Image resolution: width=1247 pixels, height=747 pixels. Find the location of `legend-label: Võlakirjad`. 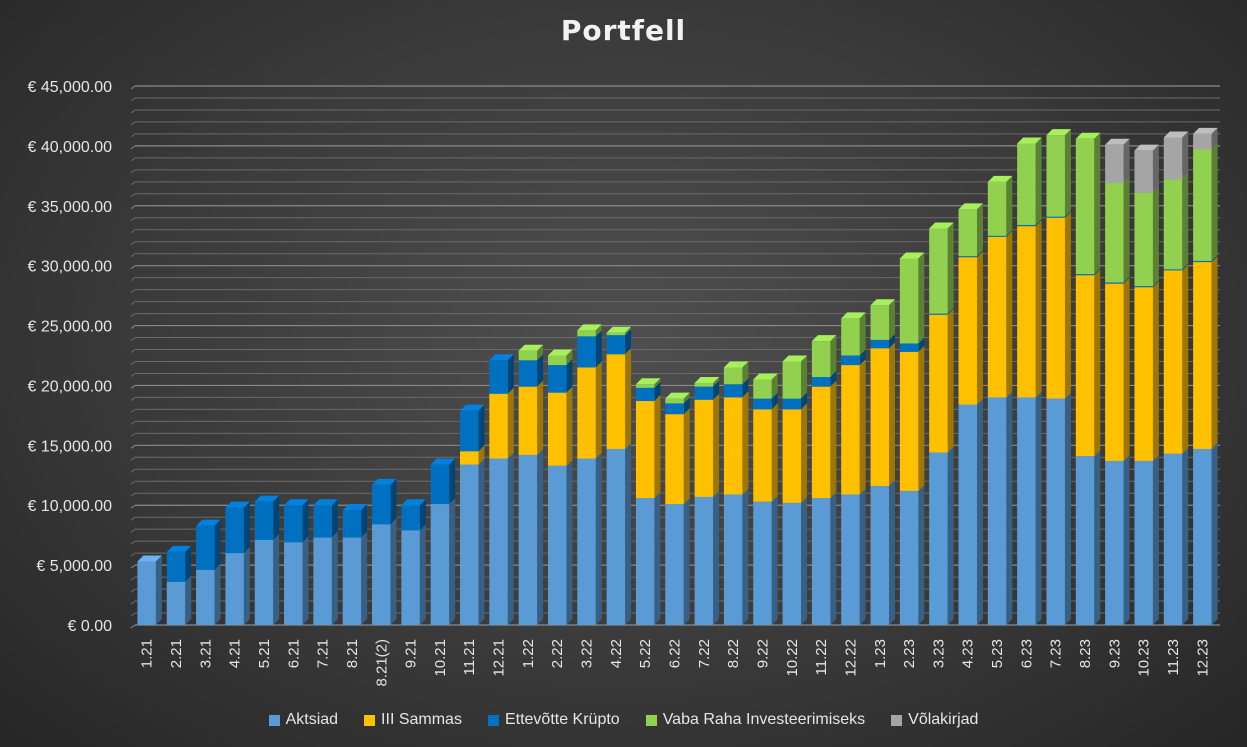

legend-label: Võlakirjad is located at coordinates (943, 719).